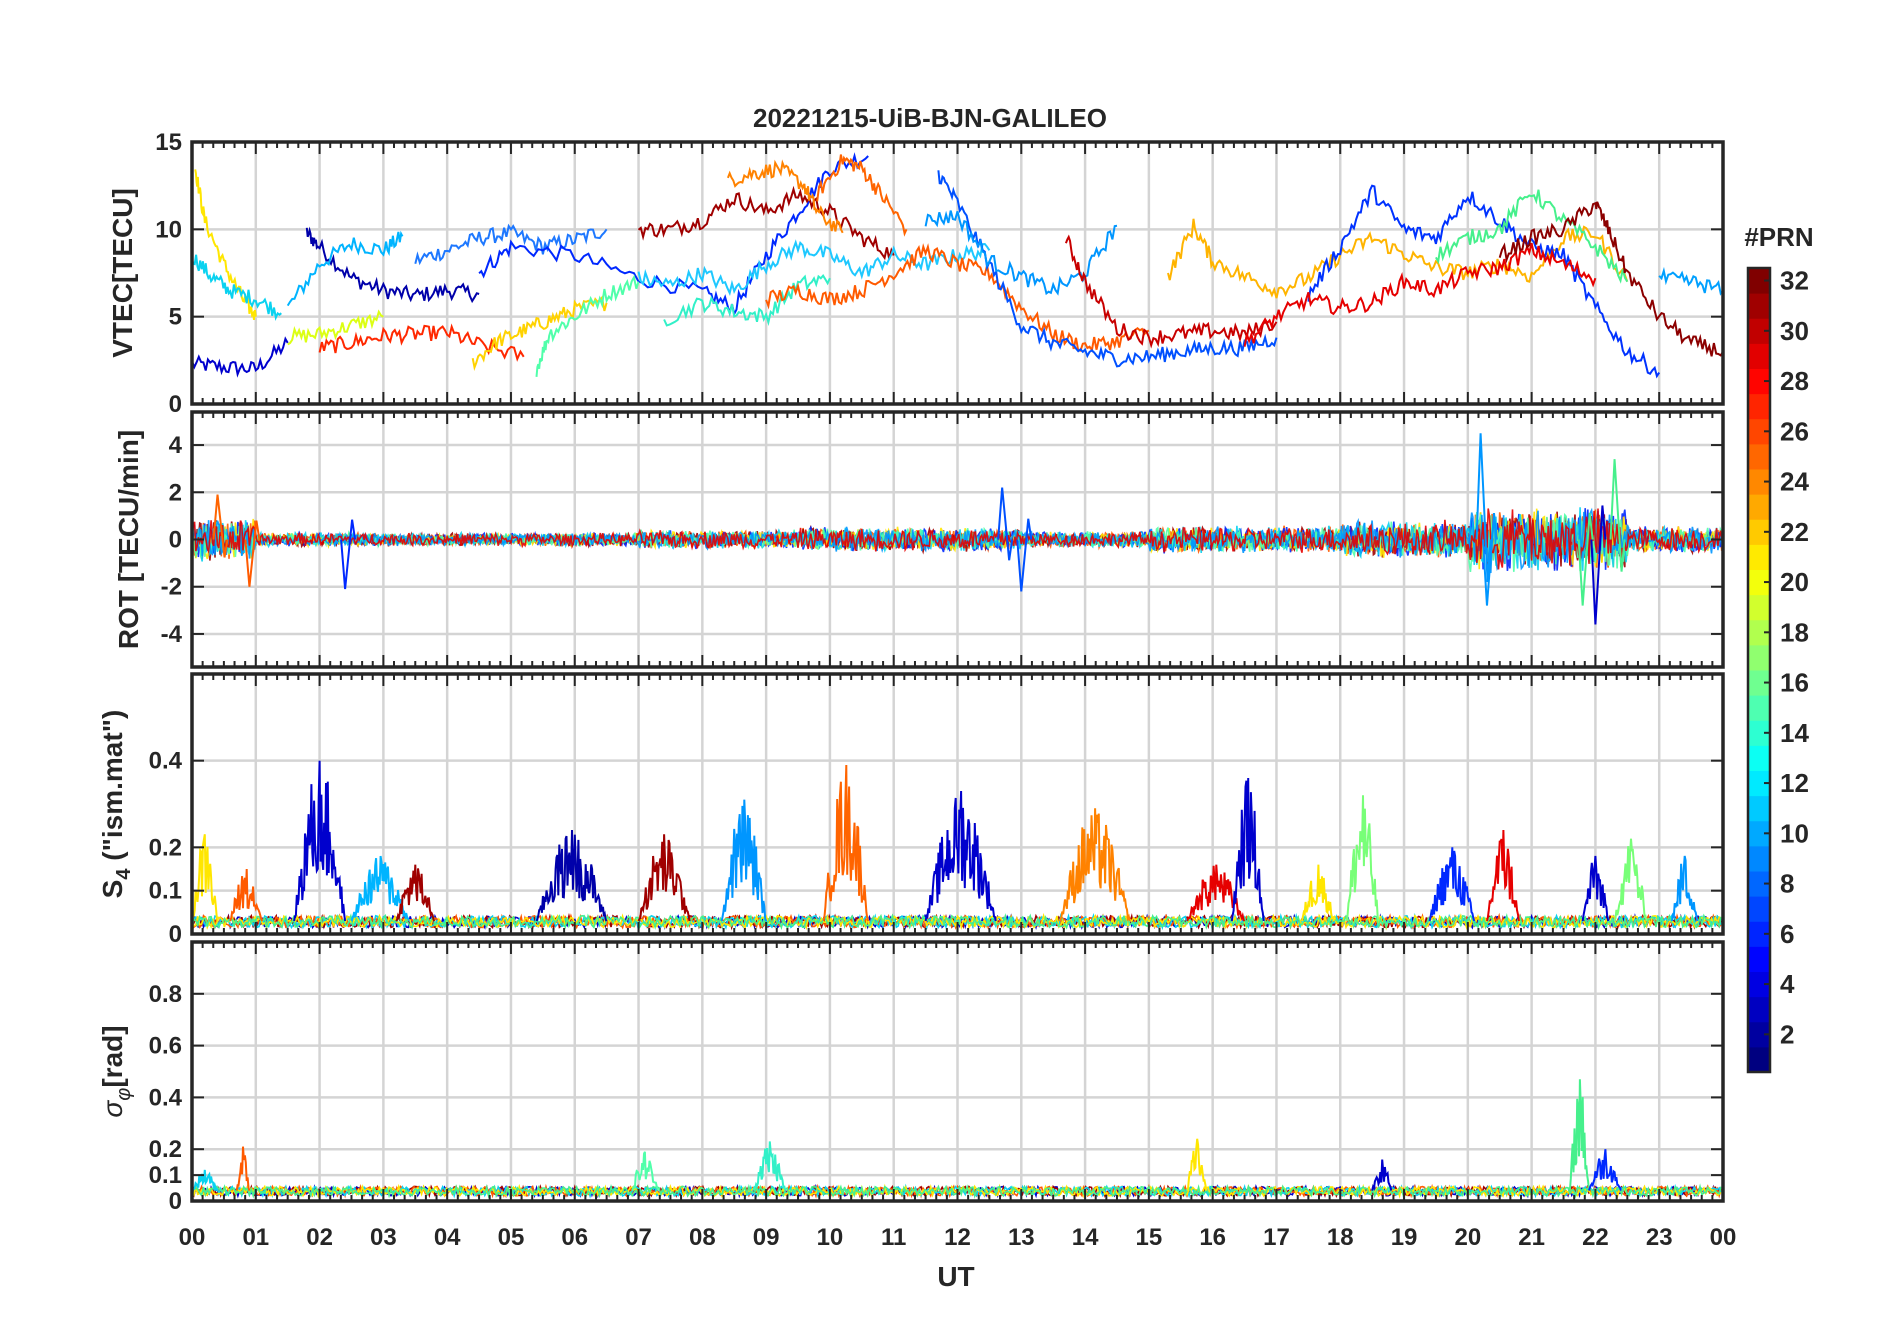 Image resolution: width=1902 pixels, height=1330 pixels. What do you see at coordinates (1787, 884) in the screenshot?
I see `colorbar-tick-label: 8` at bounding box center [1787, 884].